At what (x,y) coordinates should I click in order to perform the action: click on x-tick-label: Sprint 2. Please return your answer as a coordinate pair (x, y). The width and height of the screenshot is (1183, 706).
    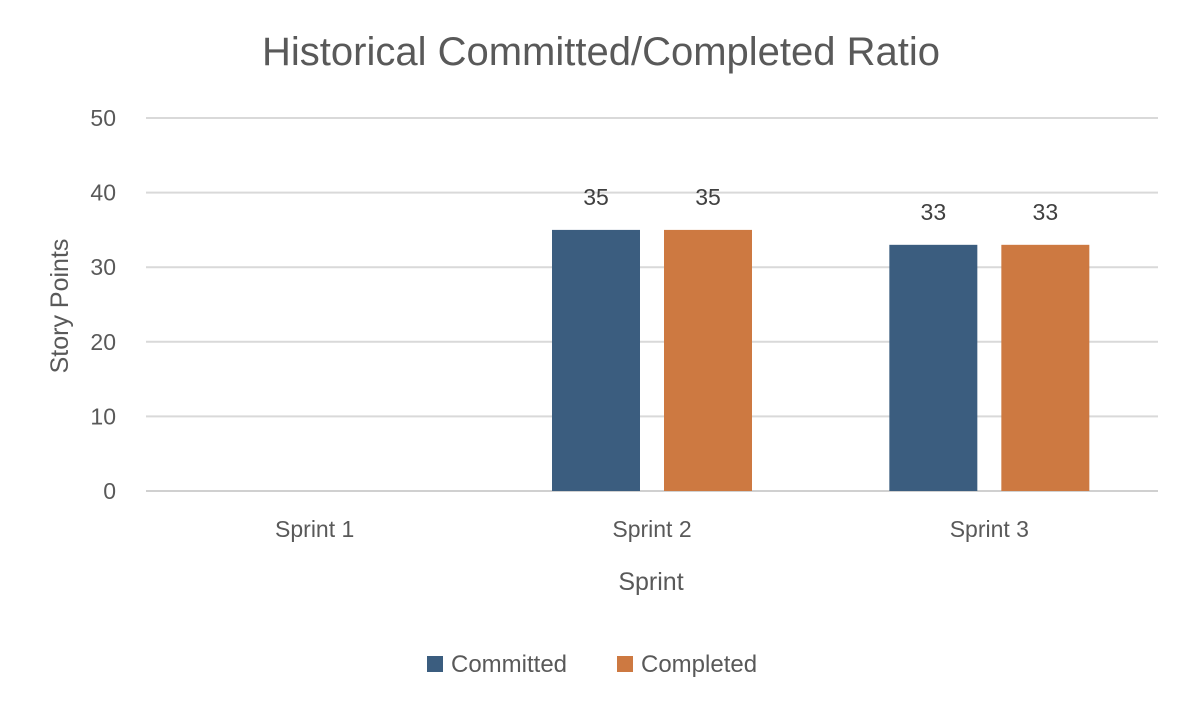
    Looking at the image, I should click on (651, 529).